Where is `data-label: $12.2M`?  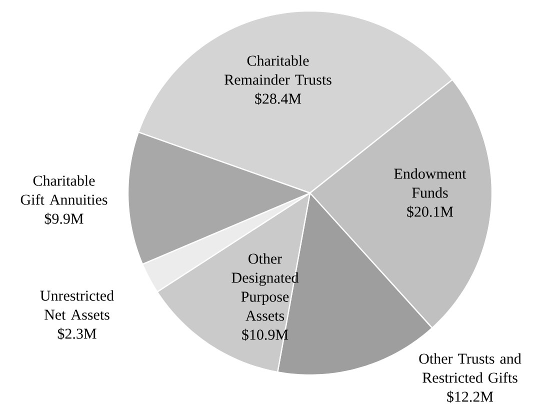
data-label: $12.2M is located at coordinates (470, 396).